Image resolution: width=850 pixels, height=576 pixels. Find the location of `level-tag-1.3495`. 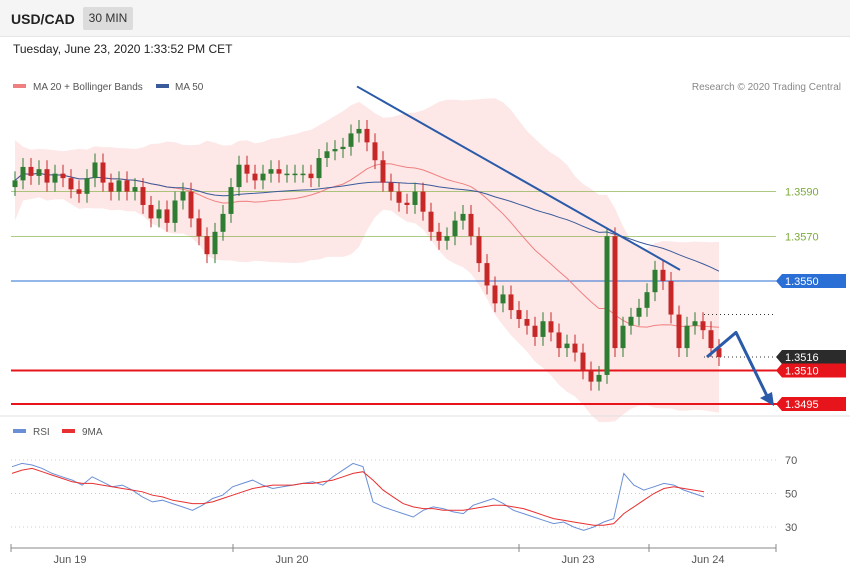

level-tag-1.3495 is located at coordinates (811, 403).